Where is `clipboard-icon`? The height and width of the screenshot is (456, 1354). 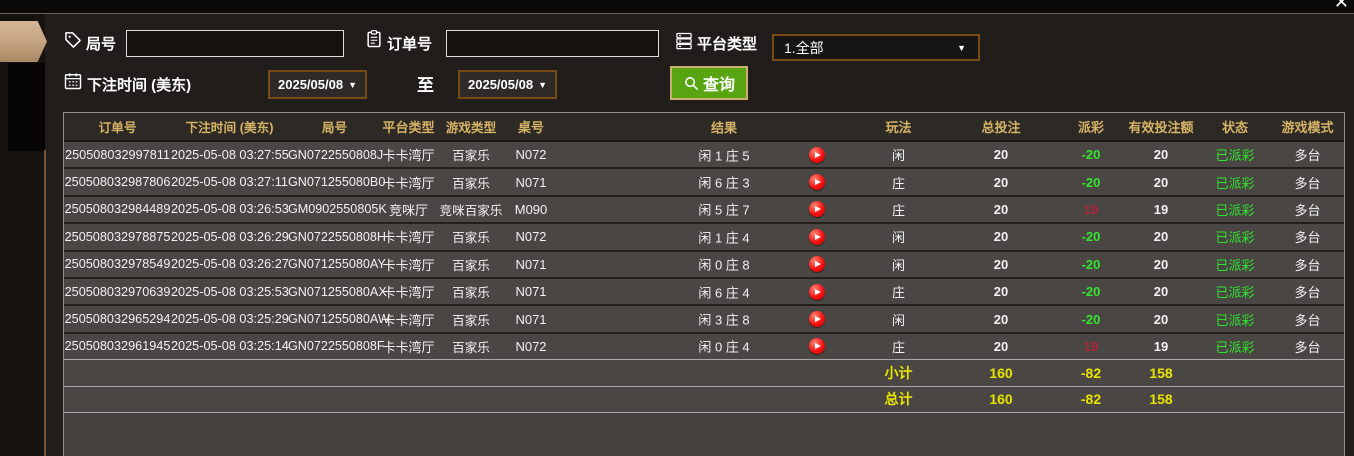 clipboard-icon is located at coordinates (374, 39).